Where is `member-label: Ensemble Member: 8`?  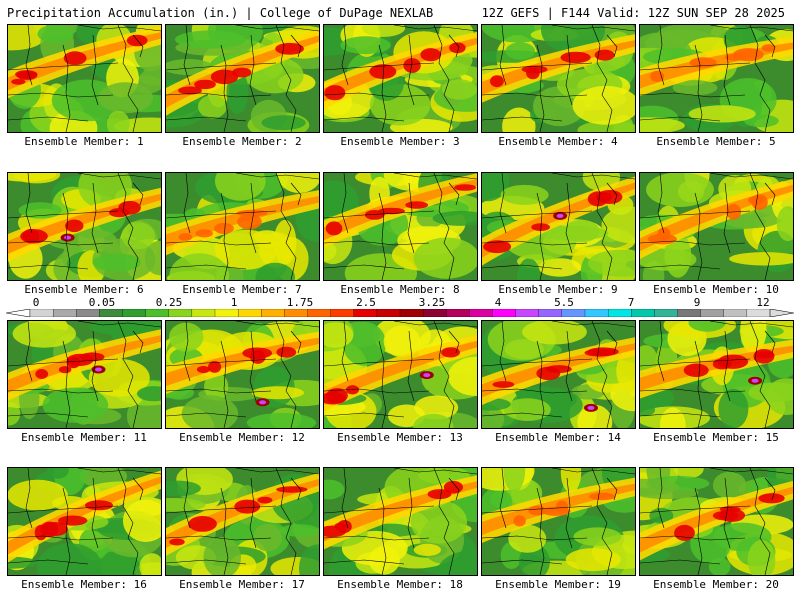
member-label: Ensemble Member: 8 is located at coordinates (400, 289).